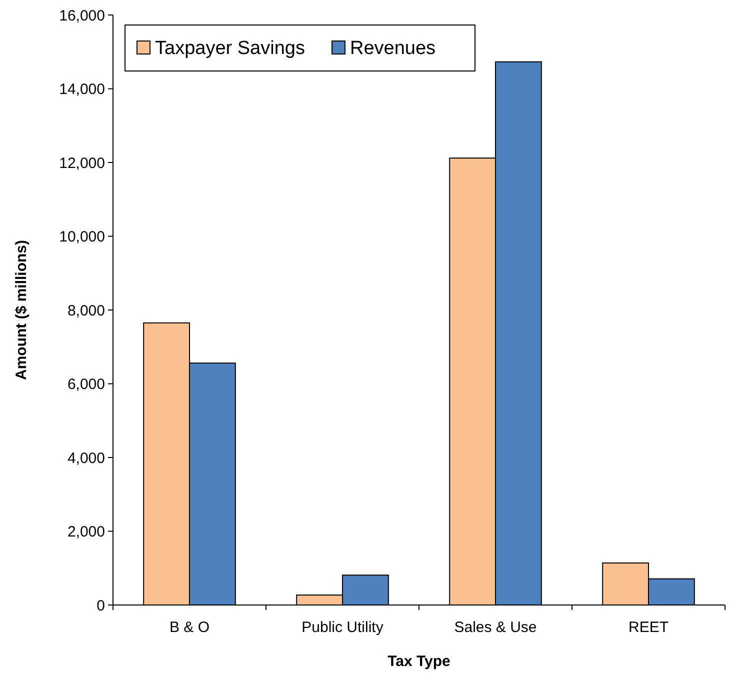  What do you see at coordinates (82, 163) in the screenshot?
I see `y-tick-label: 12,000` at bounding box center [82, 163].